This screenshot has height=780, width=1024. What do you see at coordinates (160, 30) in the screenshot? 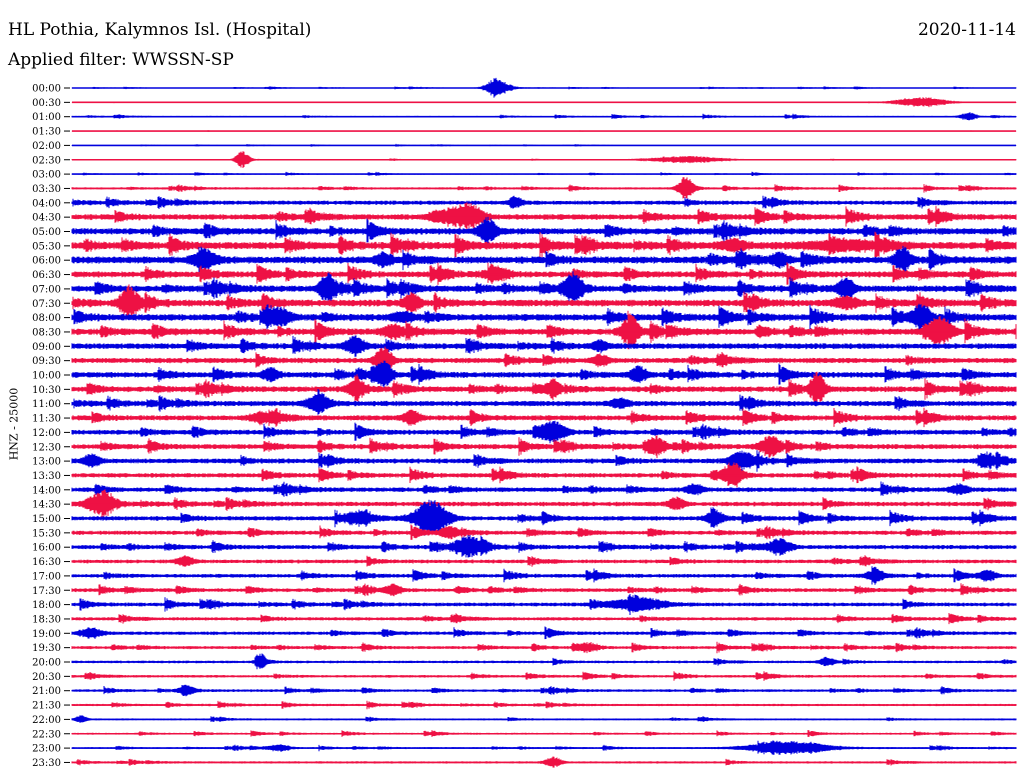
I see `station-title: HL Pothia, Kalymnos Isl. (Hospital)` at bounding box center [160, 30].